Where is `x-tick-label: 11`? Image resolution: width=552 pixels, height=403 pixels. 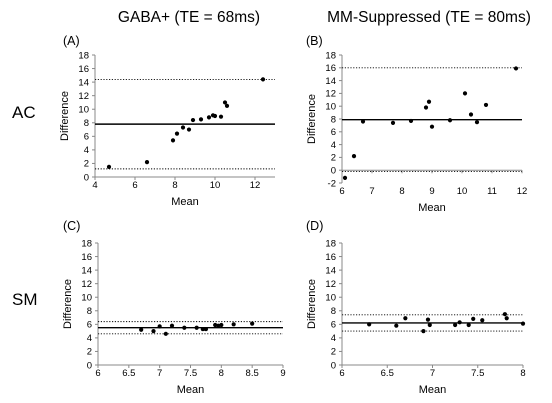
x-tick-label: 11 is located at coordinates (492, 191).